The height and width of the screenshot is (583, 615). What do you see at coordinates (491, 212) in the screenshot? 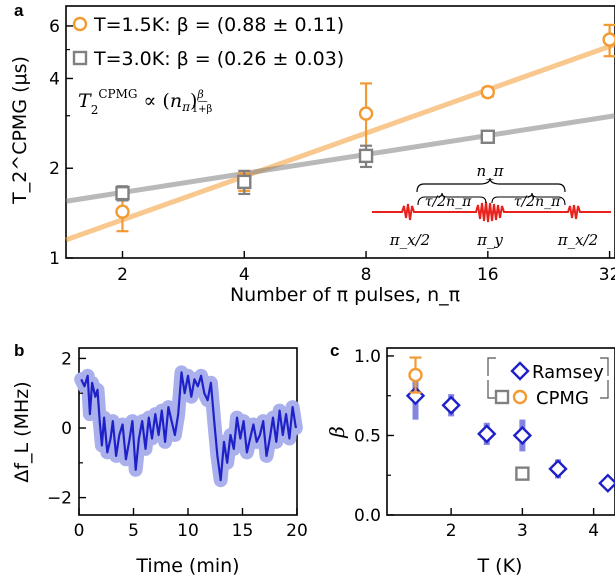
I see `pulse-sequence-waveform` at bounding box center [491, 212].